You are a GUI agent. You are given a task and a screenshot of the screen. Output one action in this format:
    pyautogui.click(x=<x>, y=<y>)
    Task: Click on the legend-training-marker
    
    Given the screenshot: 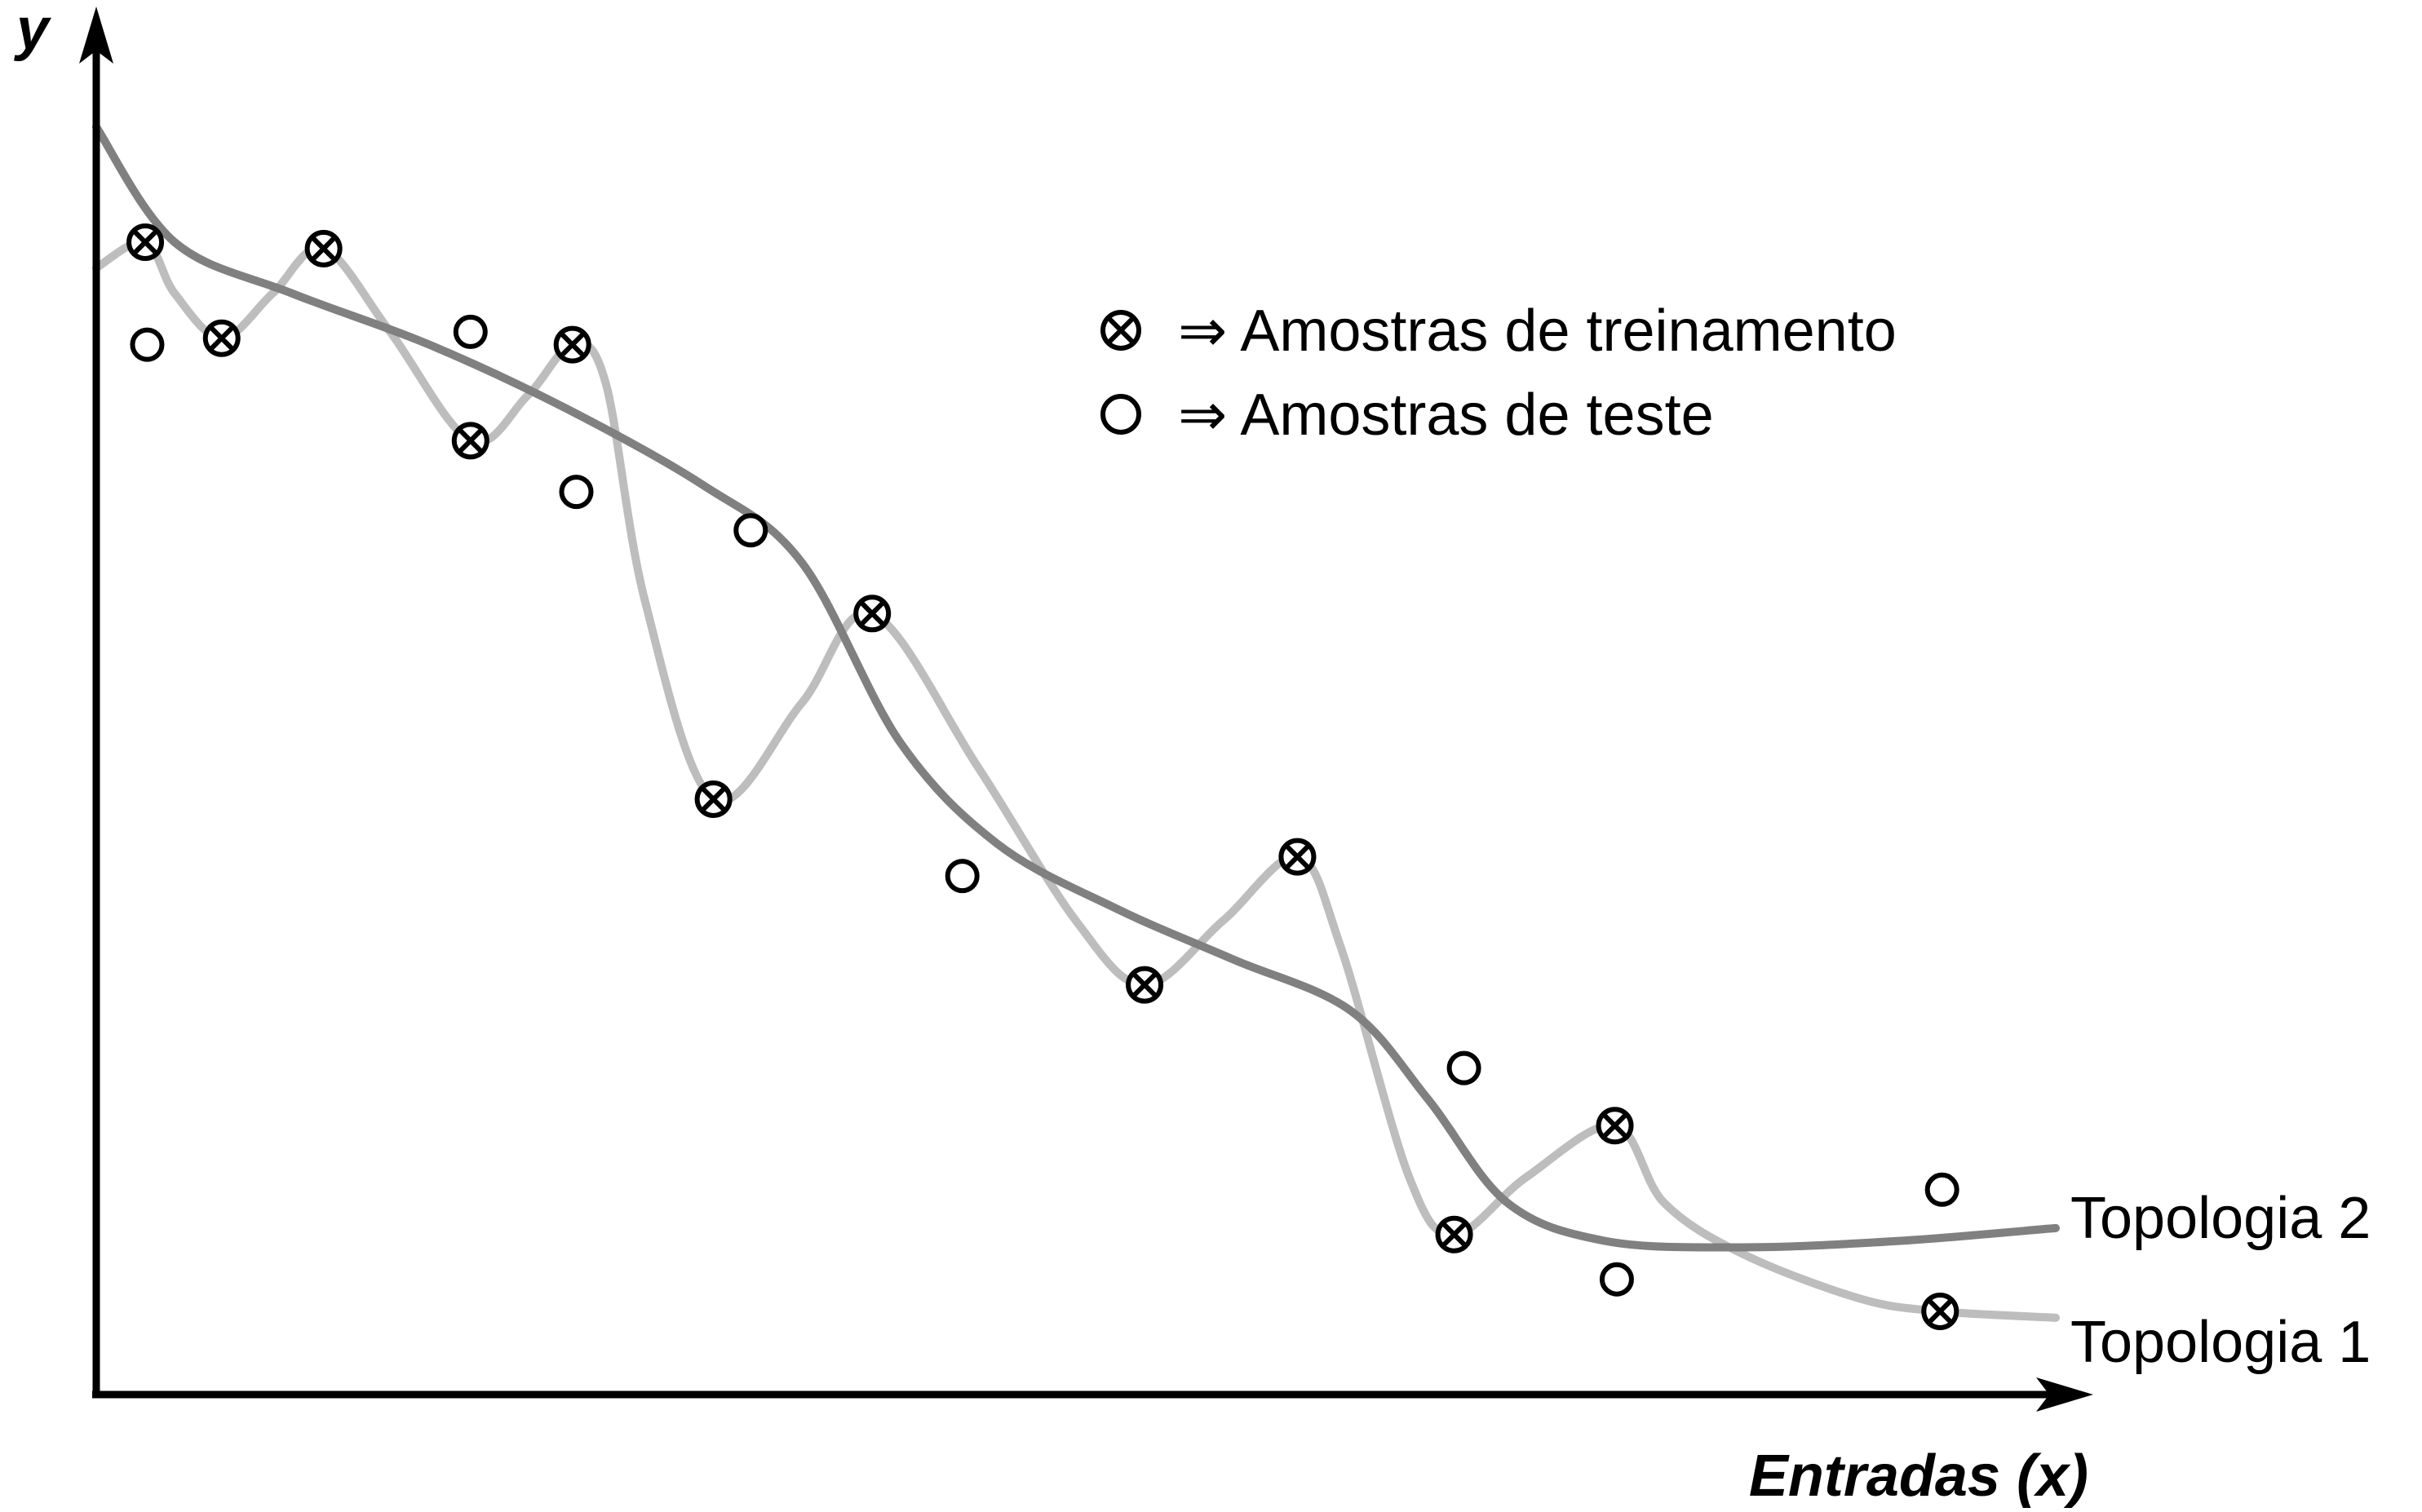 What is the action you would take?
    pyautogui.click(x=1120, y=330)
    